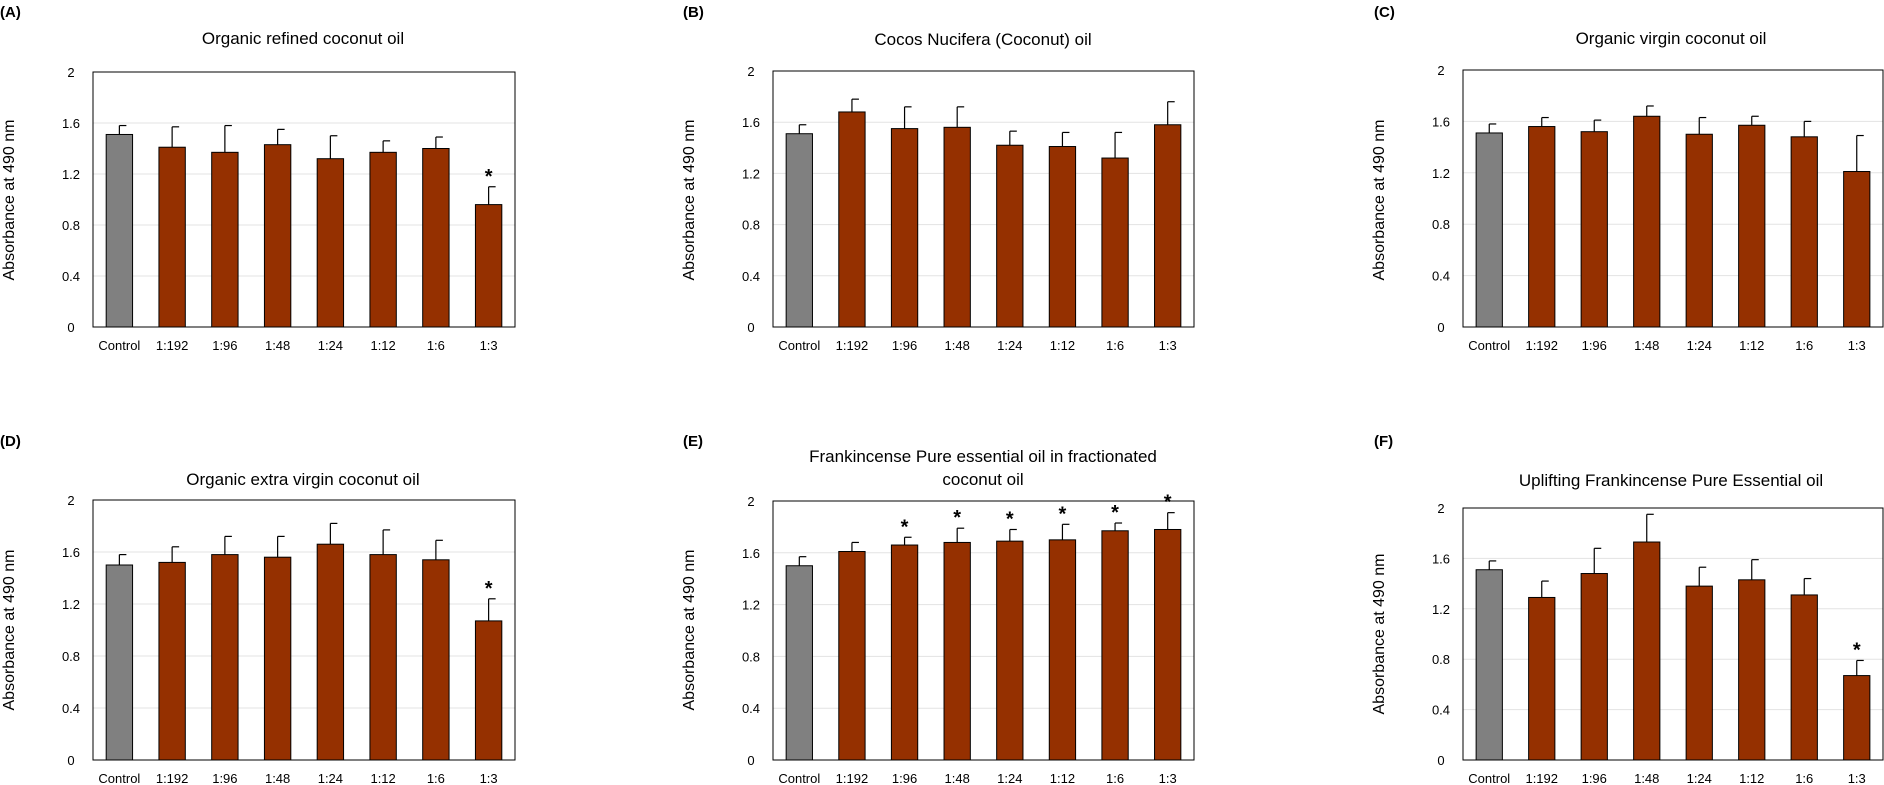 The width and height of the screenshot is (1884, 785). Describe the element at coordinates (302, 479) in the screenshot. I see `chart-title: Organic extra virgin coconut oil` at that location.